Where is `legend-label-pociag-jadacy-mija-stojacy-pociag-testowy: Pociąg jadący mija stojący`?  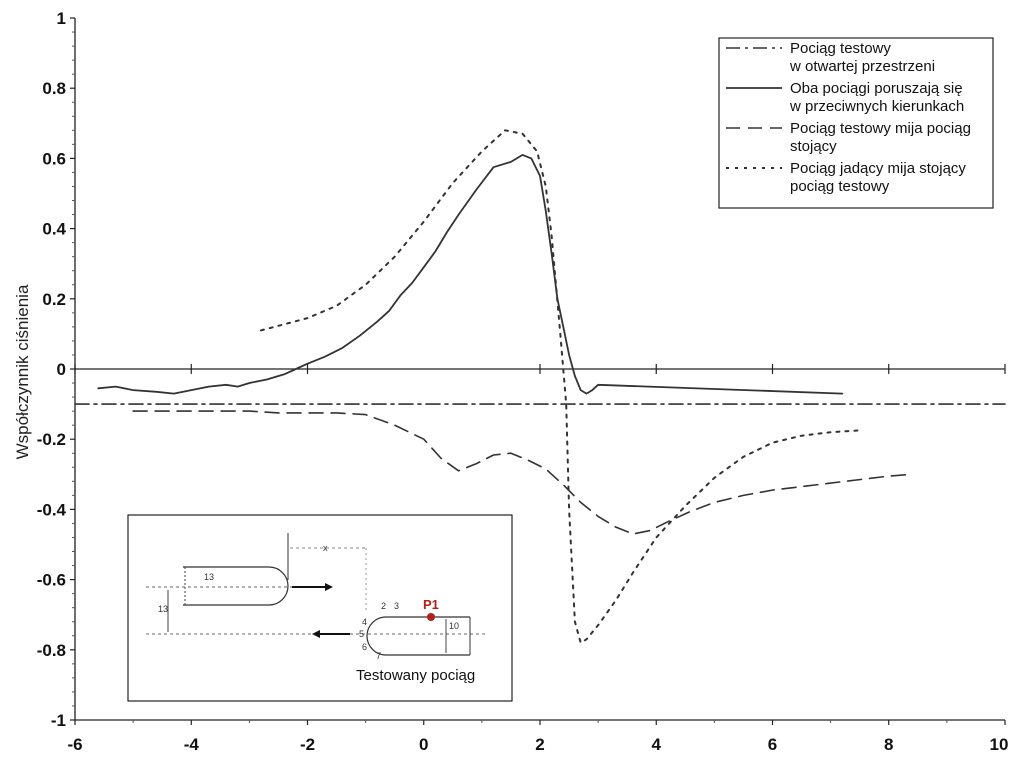
legend-label-pociag-jadacy-mija-stojacy-pociag-testowy: Pociąg jadący mija stojący is located at coordinates (878, 168).